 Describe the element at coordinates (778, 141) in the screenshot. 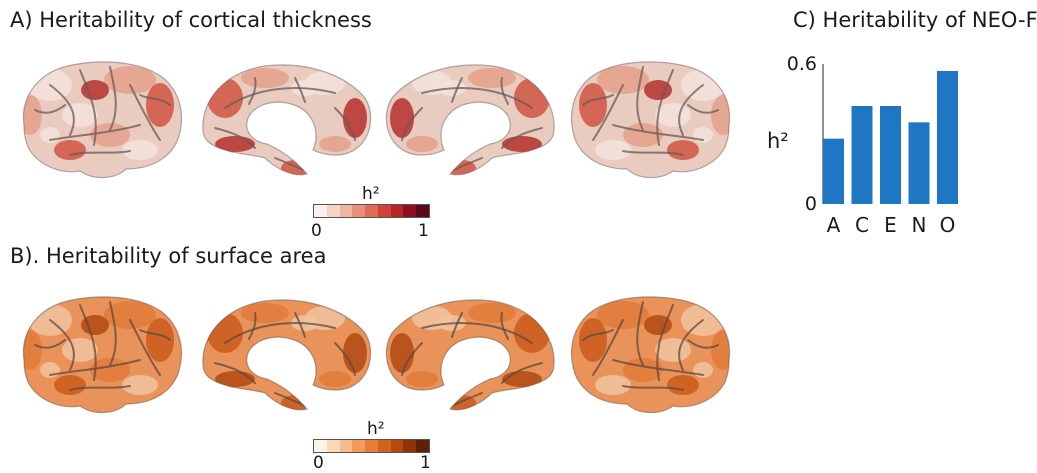

I see `y-axis-label: h²` at that location.